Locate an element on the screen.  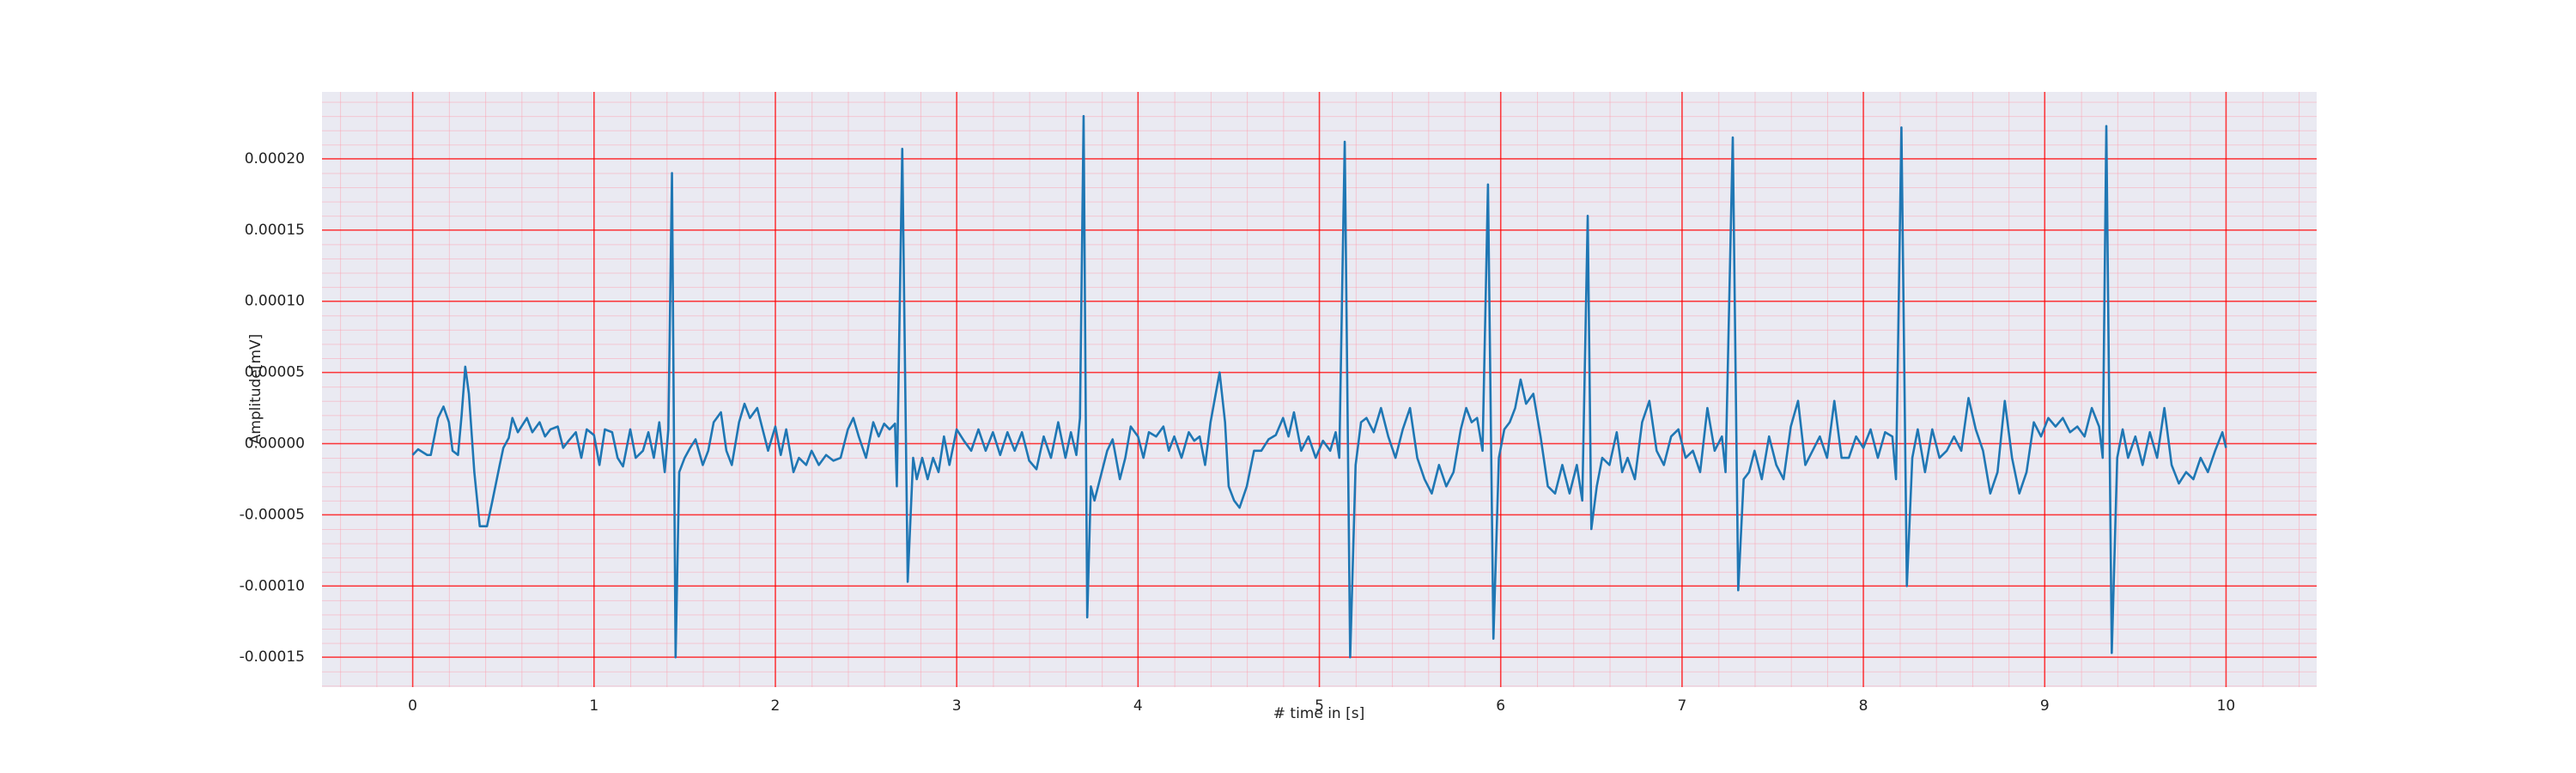
y-tick-label: 0.00010 is located at coordinates (275, 301).